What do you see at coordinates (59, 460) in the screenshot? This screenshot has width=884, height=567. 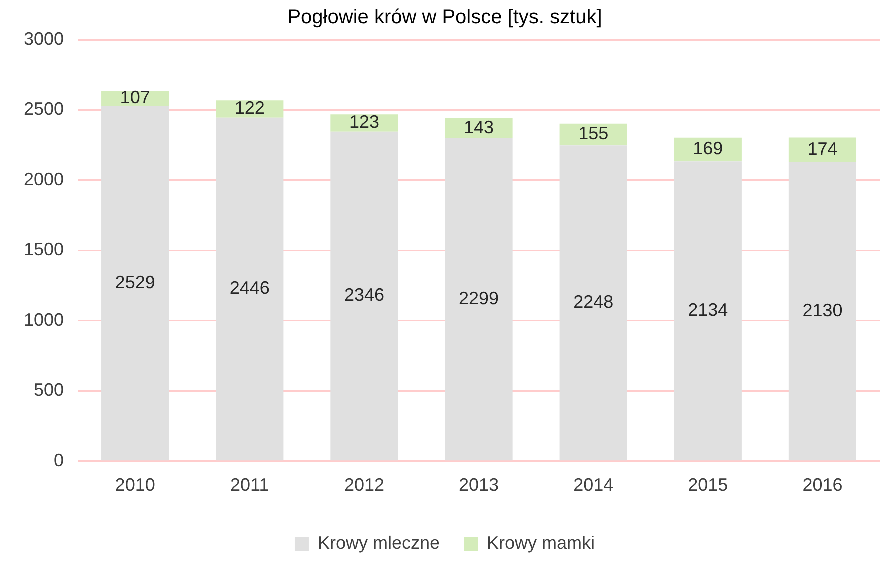 I see `y-tick-label: 0` at bounding box center [59, 460].